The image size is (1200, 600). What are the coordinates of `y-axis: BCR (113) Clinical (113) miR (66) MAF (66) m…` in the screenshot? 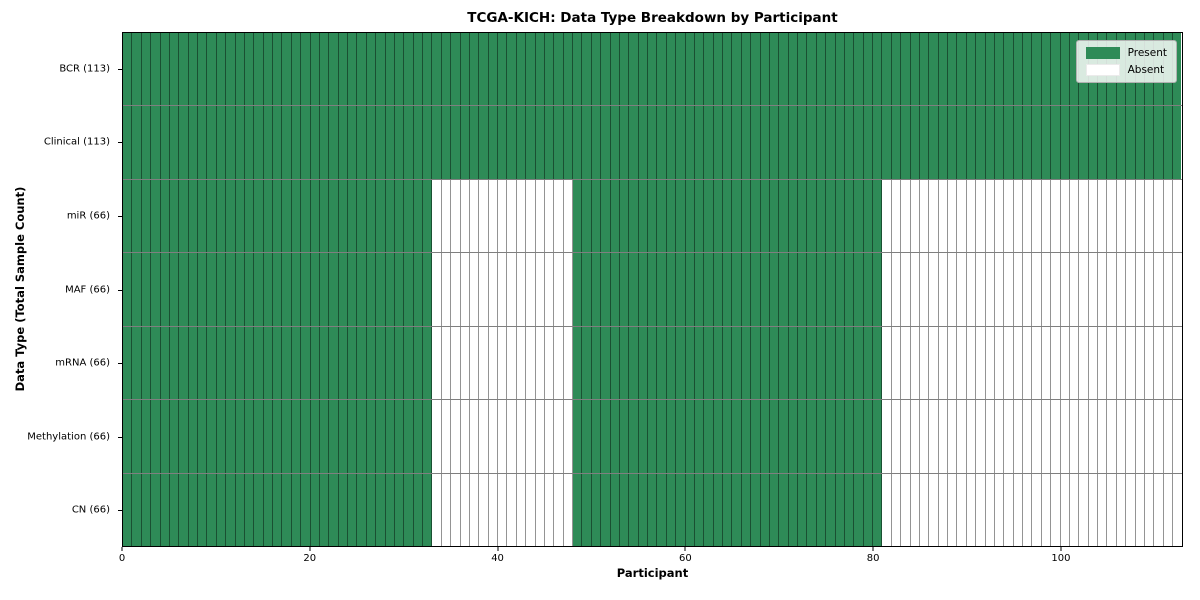 It's located at (61, 289).